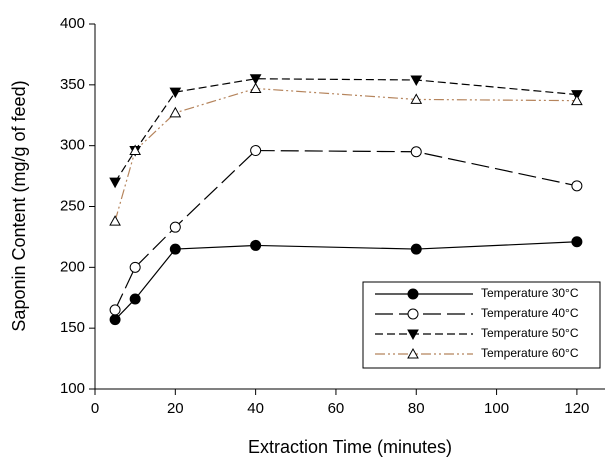  Describe the element at coordinates (72, 84) in the screenshot. I see `y-tick-label: 350` at that location.